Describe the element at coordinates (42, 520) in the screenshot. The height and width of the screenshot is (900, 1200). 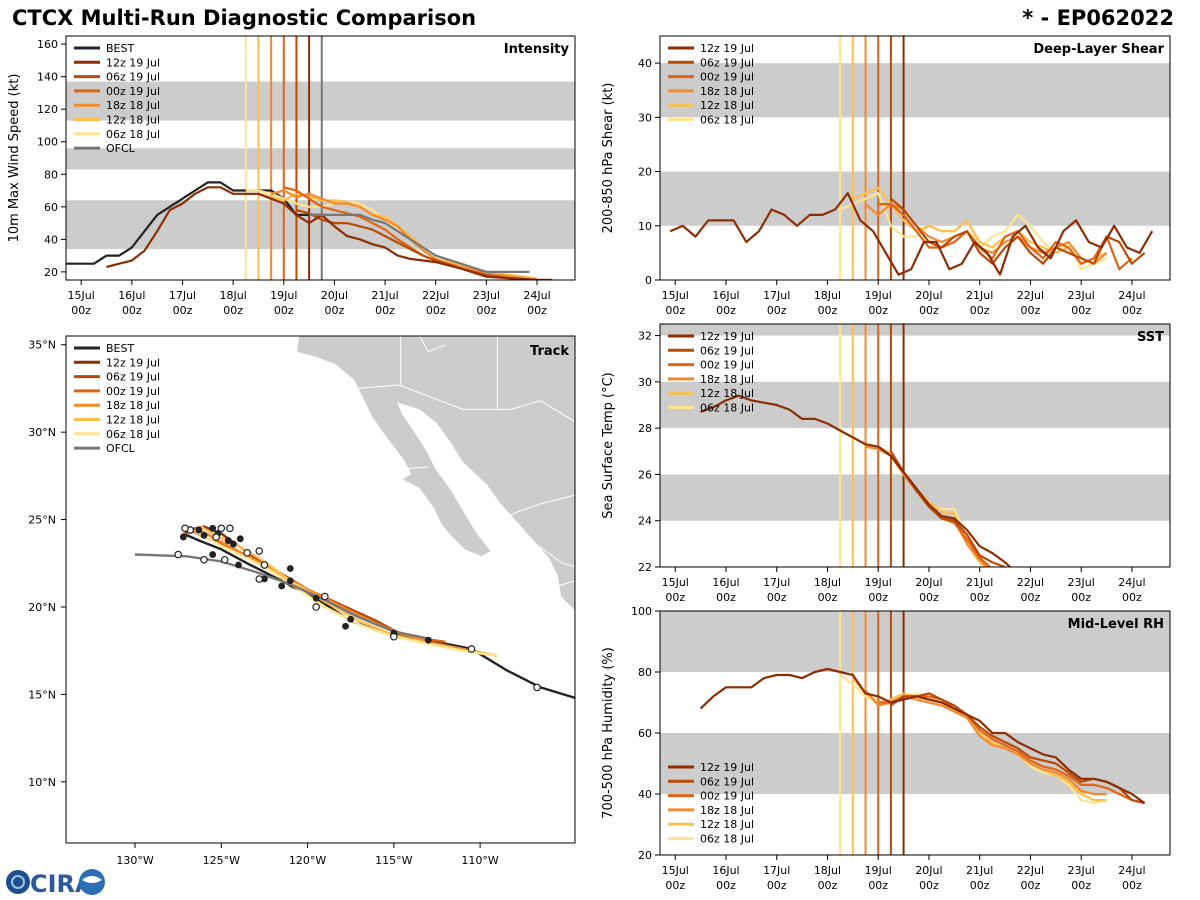
I see `track-ytick-label: 25°N` at that location.